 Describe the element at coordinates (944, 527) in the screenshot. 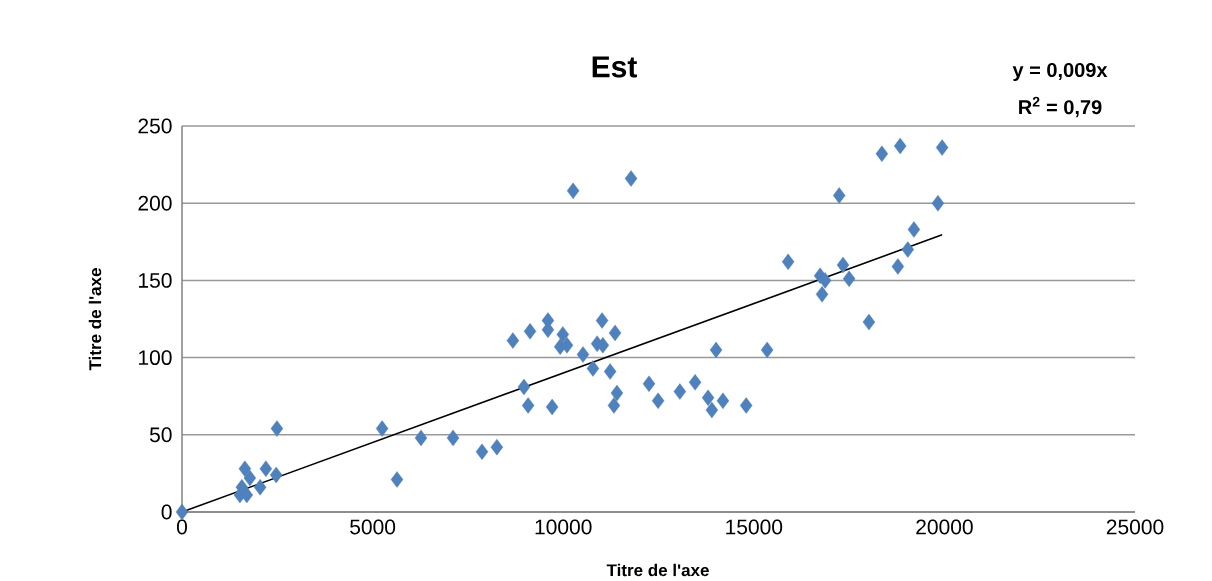

I see `x-tick-label: 20000` at that location.